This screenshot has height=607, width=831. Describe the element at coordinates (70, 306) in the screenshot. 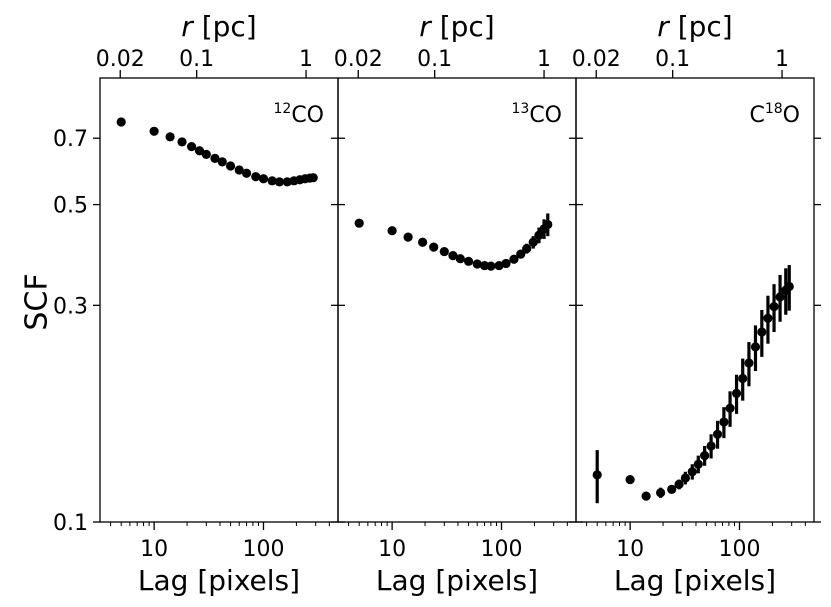

I see `y-tick-label: 0.3` at that location.